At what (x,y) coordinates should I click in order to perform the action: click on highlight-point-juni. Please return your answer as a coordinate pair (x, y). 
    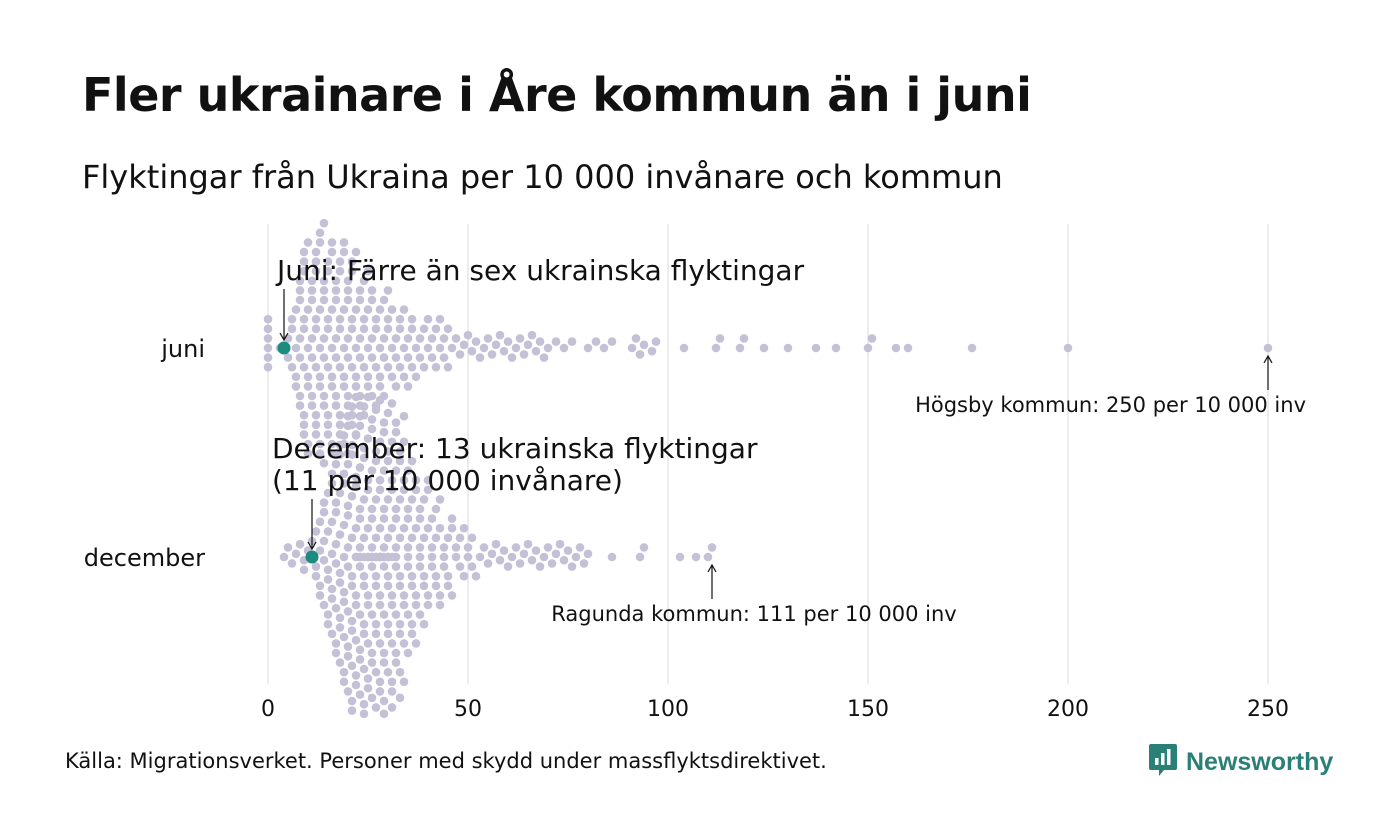
    Looking at the image, I should click on (284, 348).